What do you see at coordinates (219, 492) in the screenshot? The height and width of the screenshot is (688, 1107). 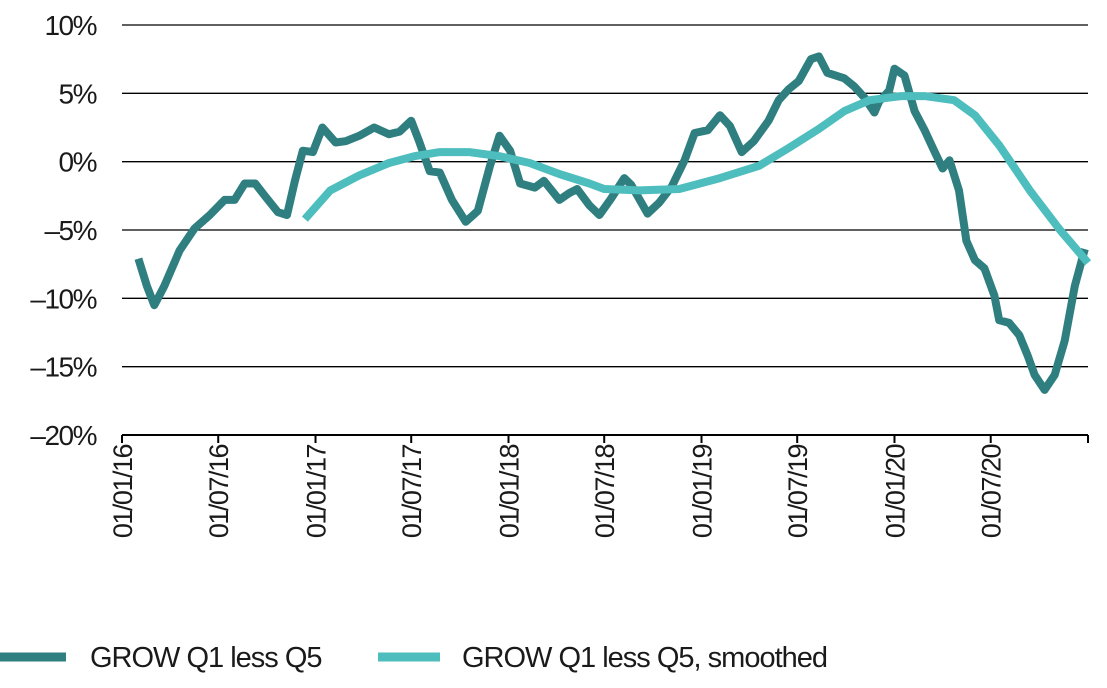 I see `x-tick-label: 01/07/16` at bounding box center [219, 492].